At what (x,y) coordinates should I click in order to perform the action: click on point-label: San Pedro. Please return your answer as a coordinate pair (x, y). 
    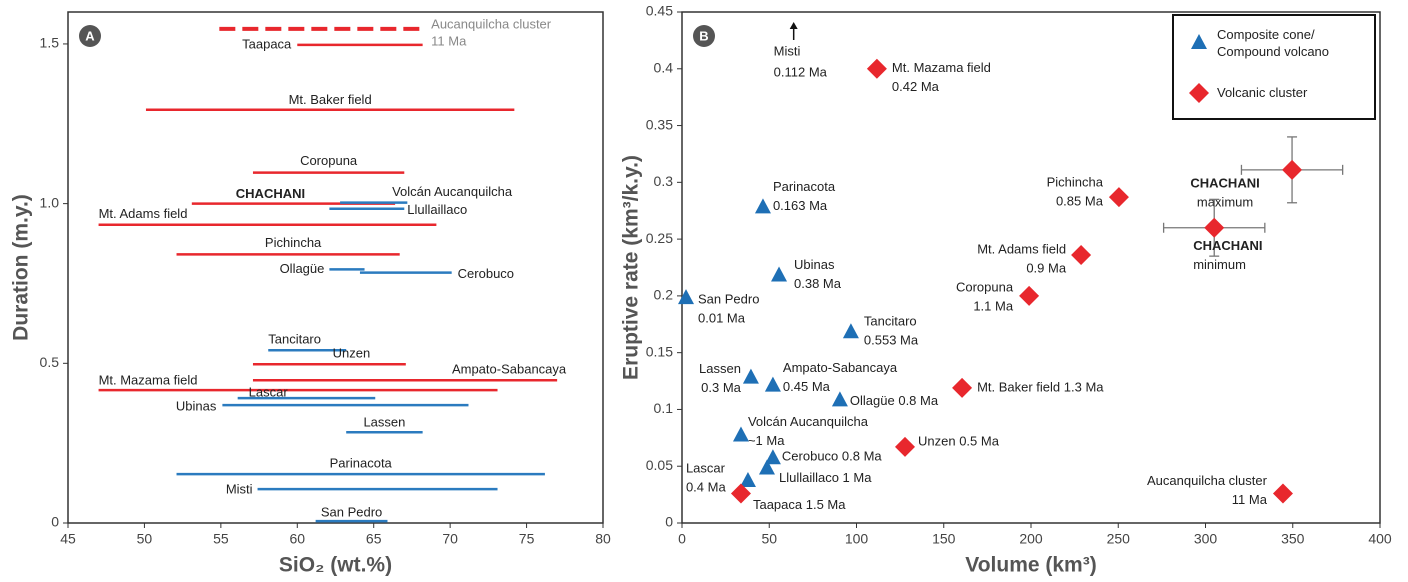
    Looking at the image, I should click on (728, 299).